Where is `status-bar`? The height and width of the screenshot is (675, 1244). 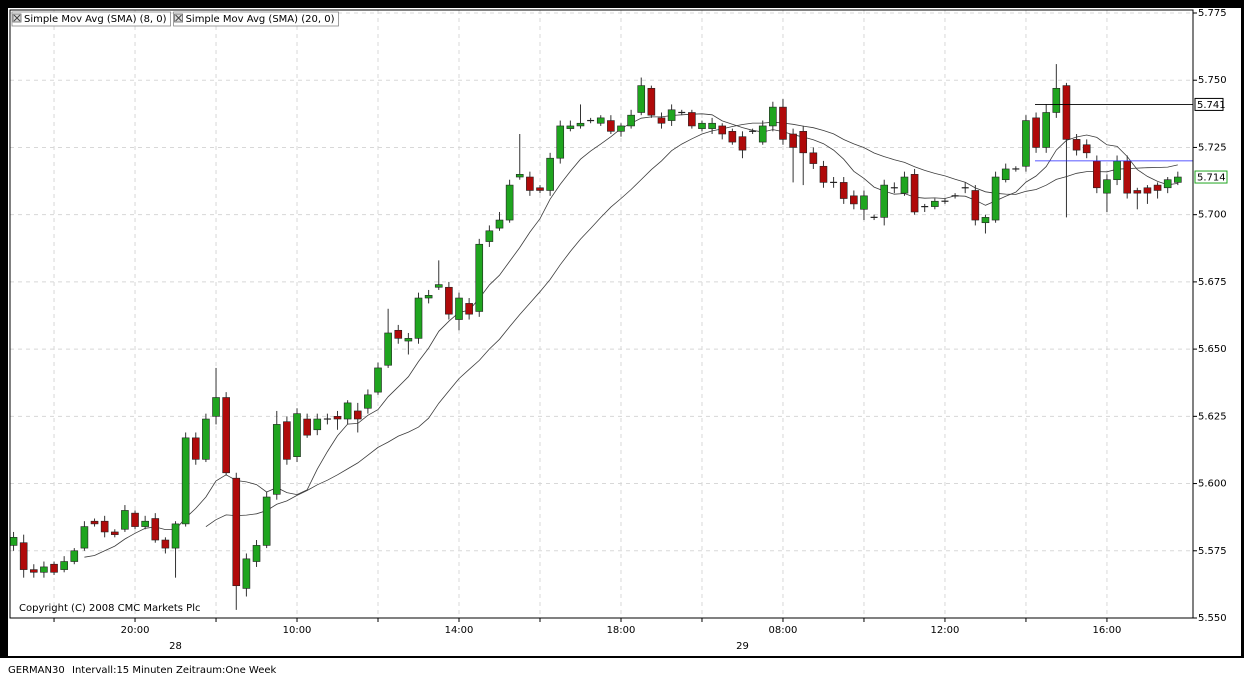
status-bar is located at coordinates (622, 666).